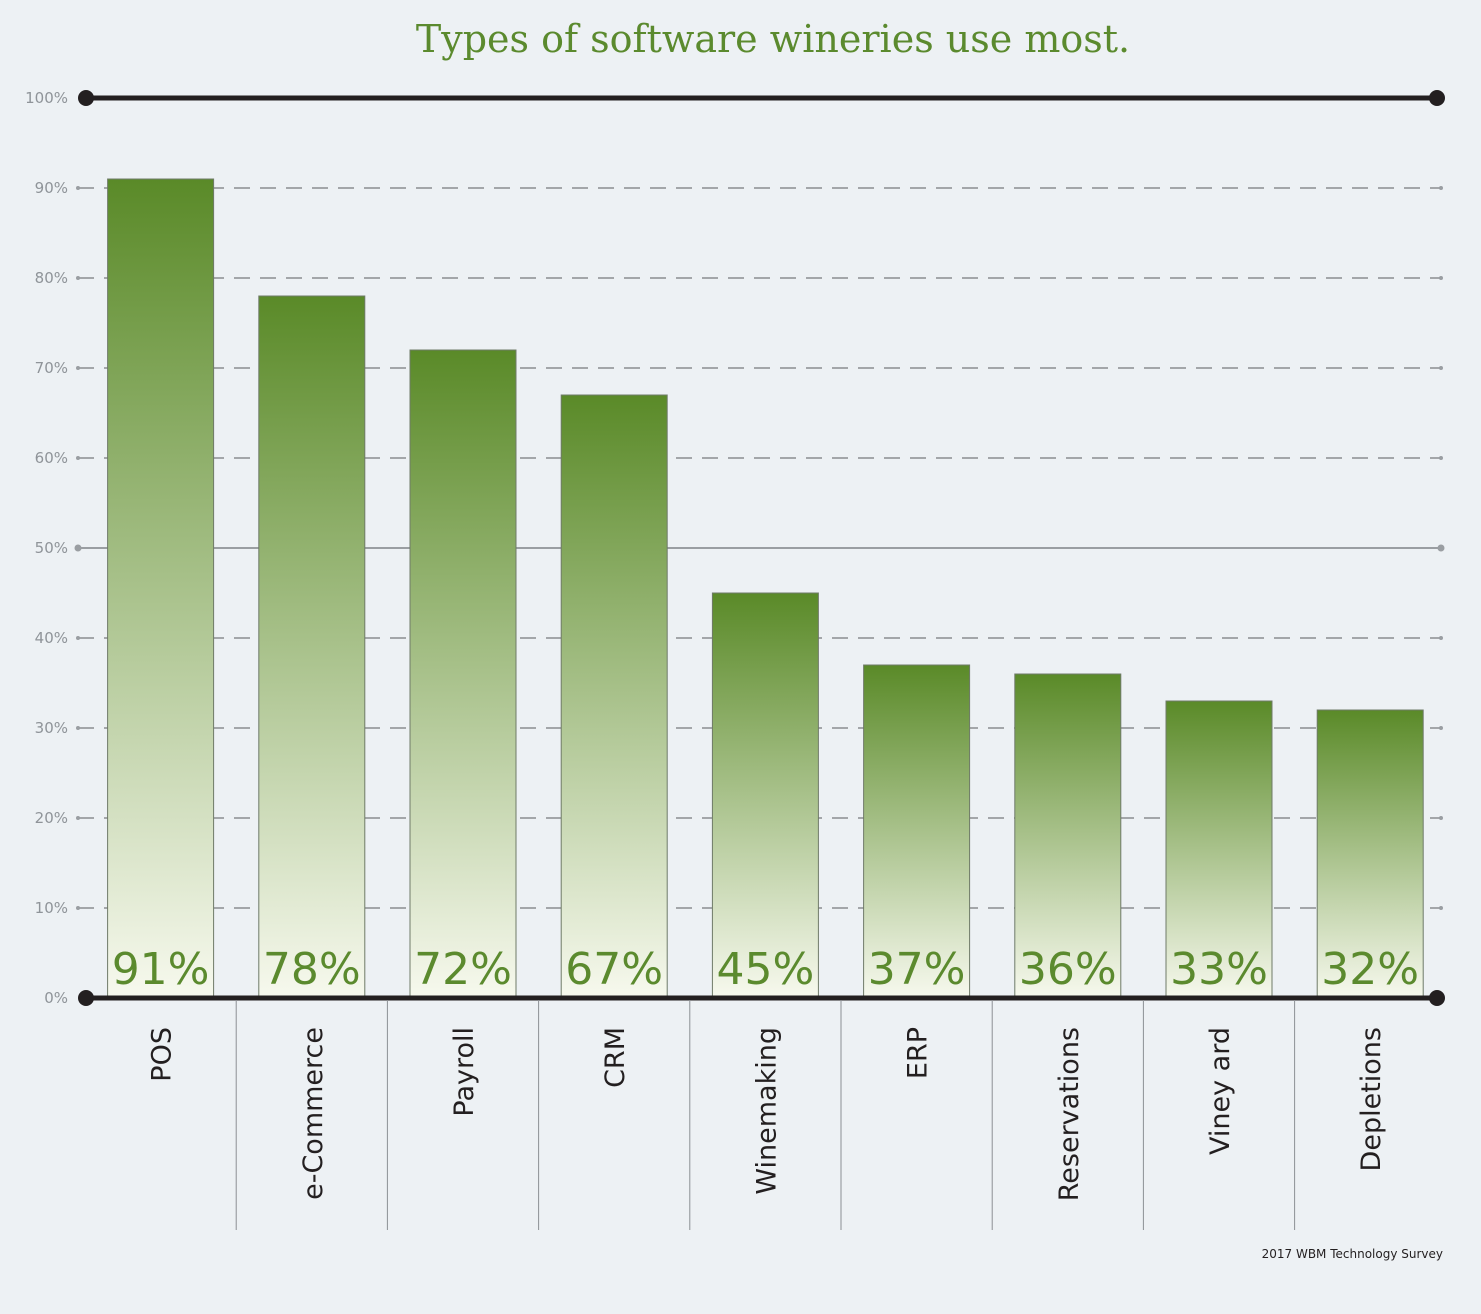  What do you see at coordinates (766, 969) in the screenshot?
I see `bar-value-label: 45%` at bounding box center [766, 969].